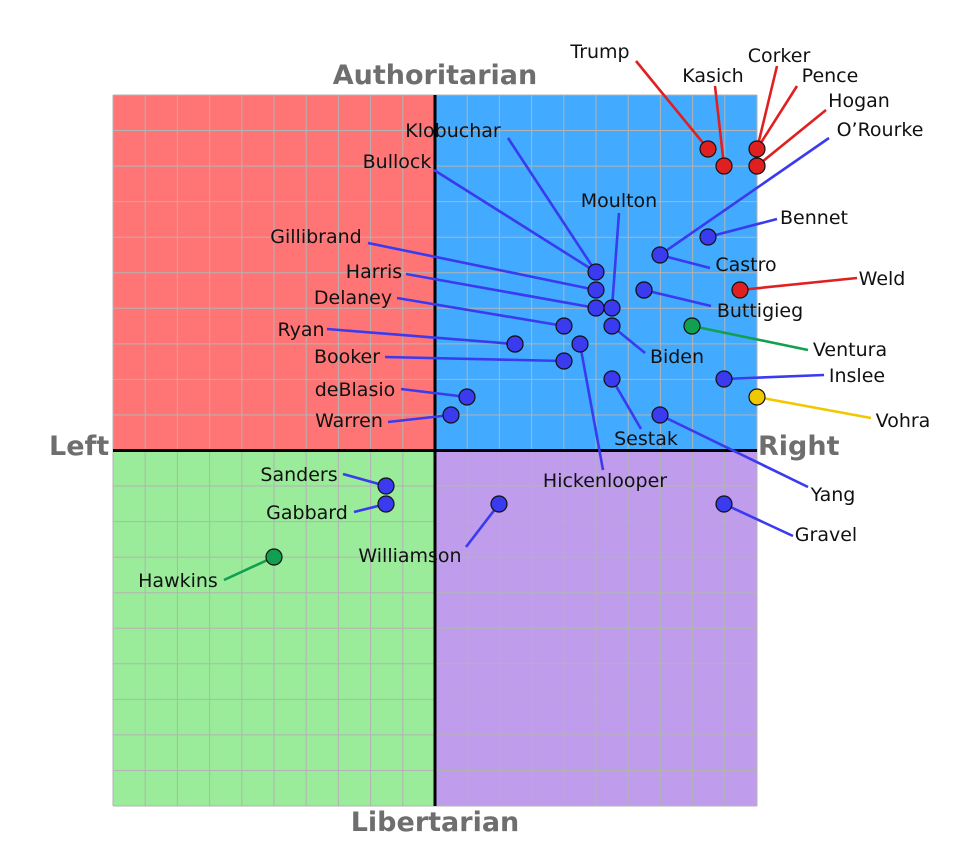  What do you see at coordinates (774, 377) in the screenshot?
I see `leader-line-inslee` at bounding box center [774, 377].